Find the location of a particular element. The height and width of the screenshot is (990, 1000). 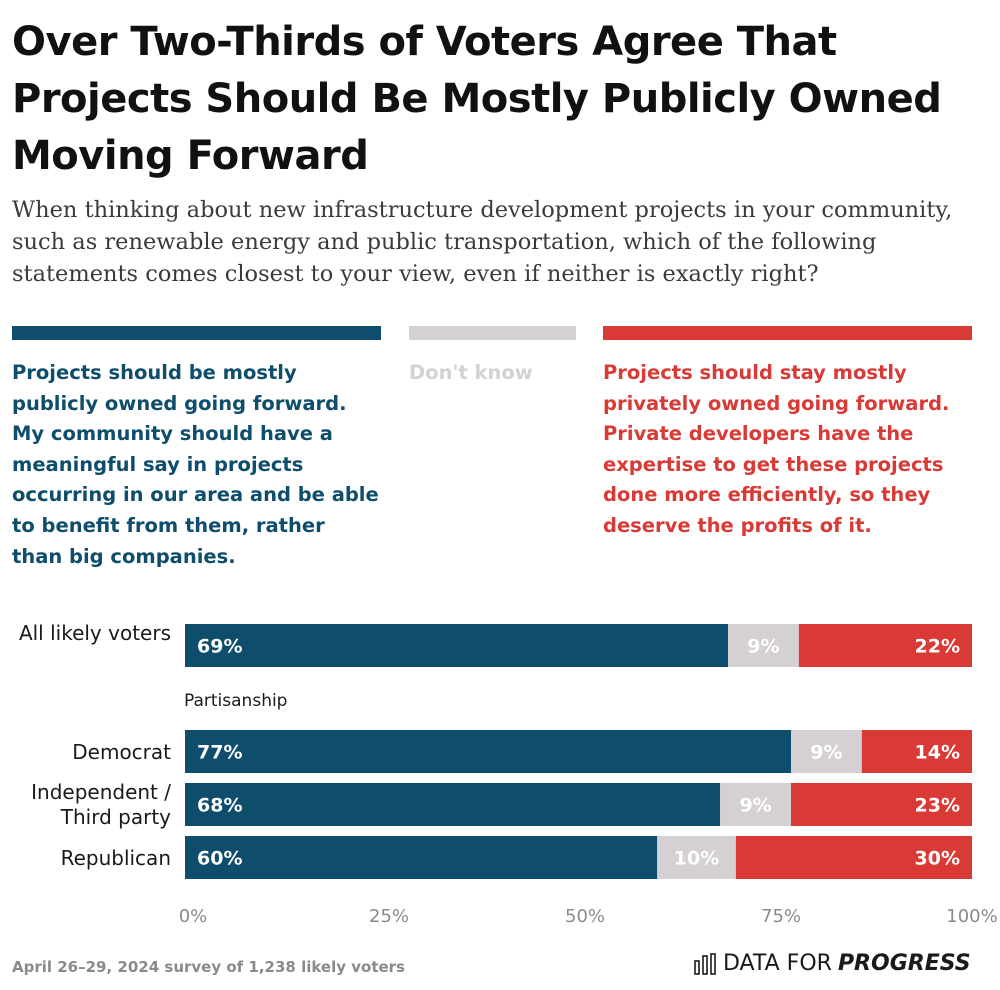

data-label-republican-series-1: 10% is located at coordinates (696, 859).